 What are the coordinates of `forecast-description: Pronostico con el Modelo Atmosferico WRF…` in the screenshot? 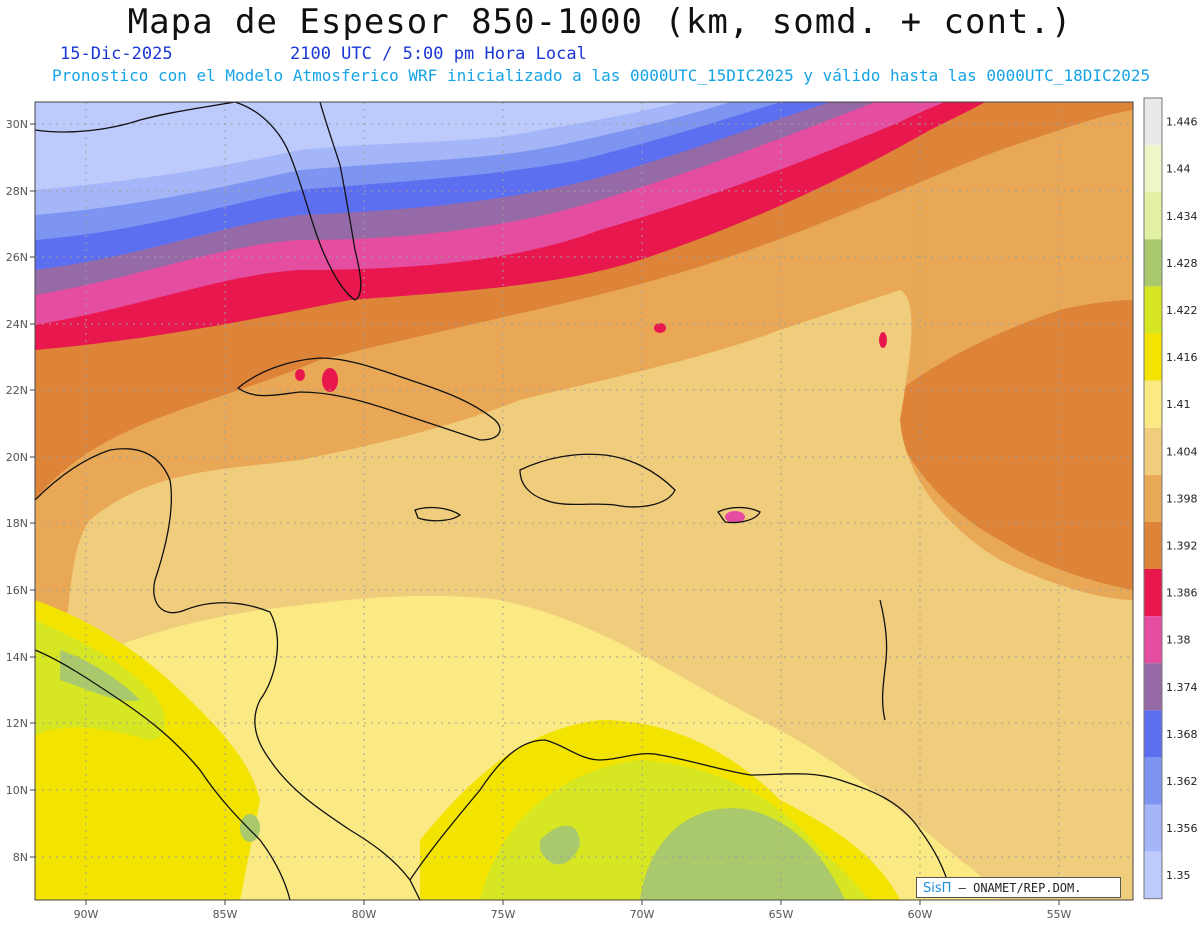 It's located at (601, 75).